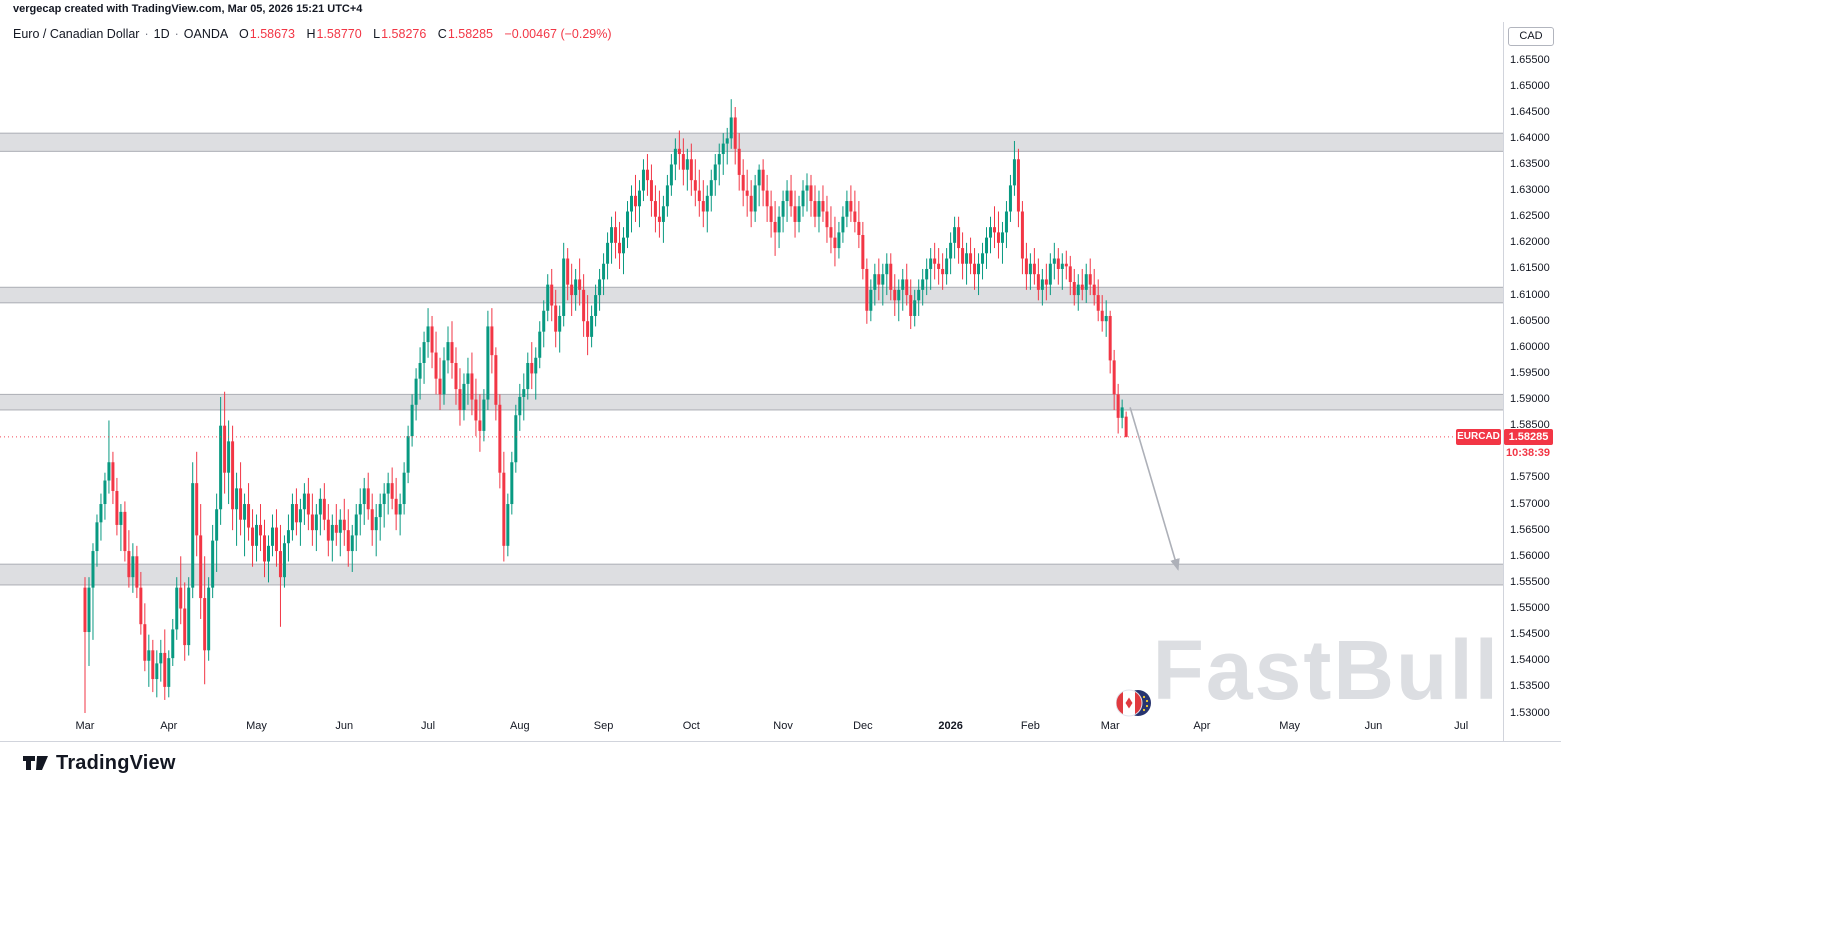 This screenshot has height=925, width=1835. I want to click on price-tick: 1.60500, so click(1530, 320).